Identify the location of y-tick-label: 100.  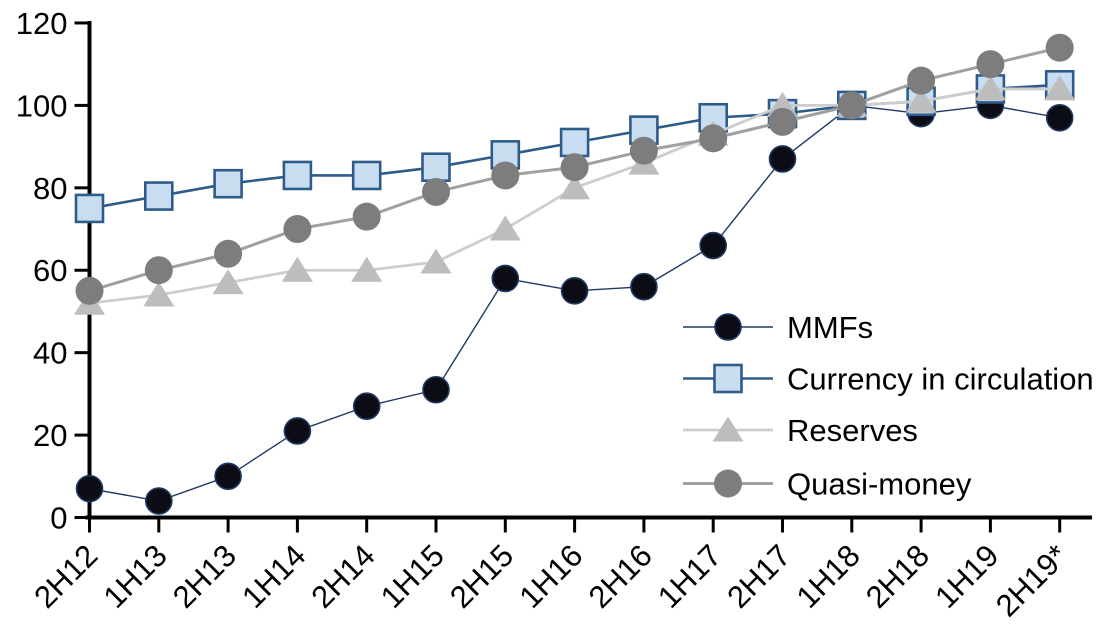
(42, 105).